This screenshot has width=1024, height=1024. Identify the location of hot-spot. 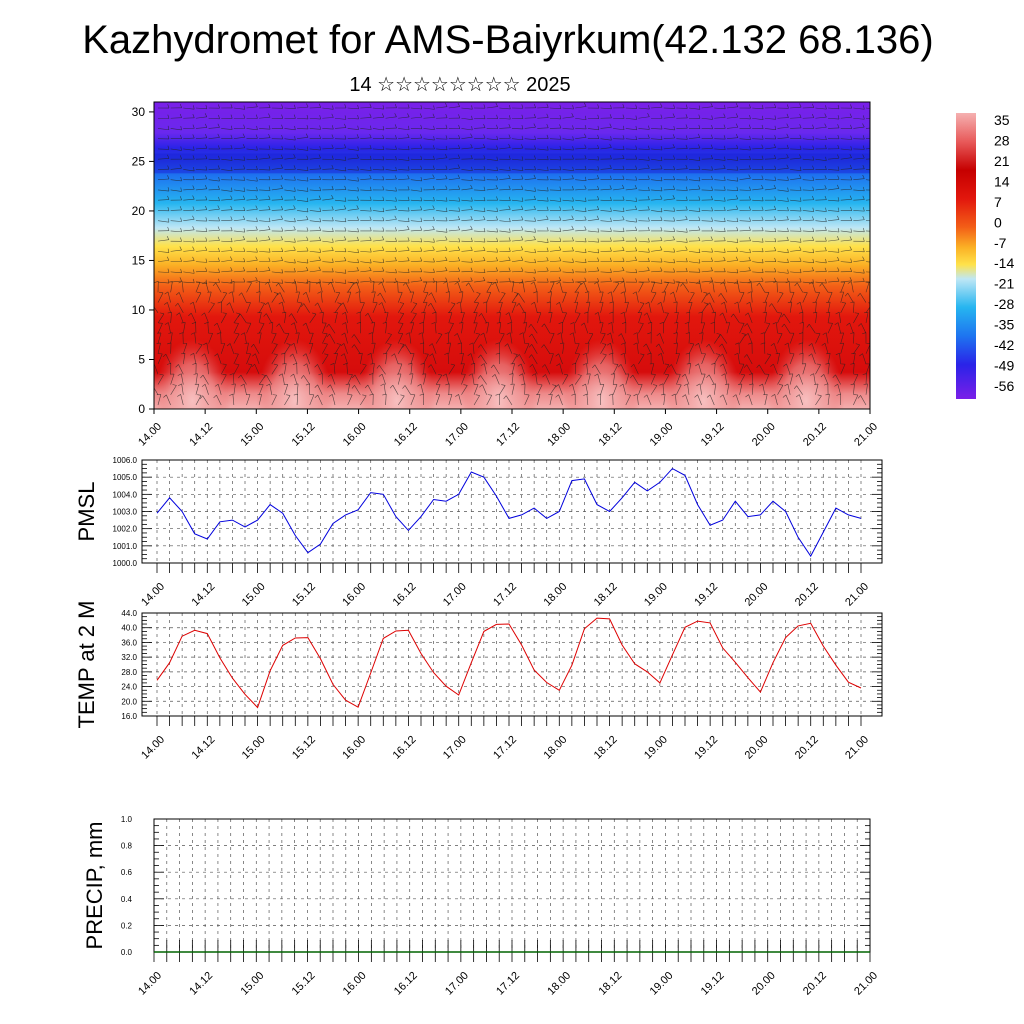
(806, 374).